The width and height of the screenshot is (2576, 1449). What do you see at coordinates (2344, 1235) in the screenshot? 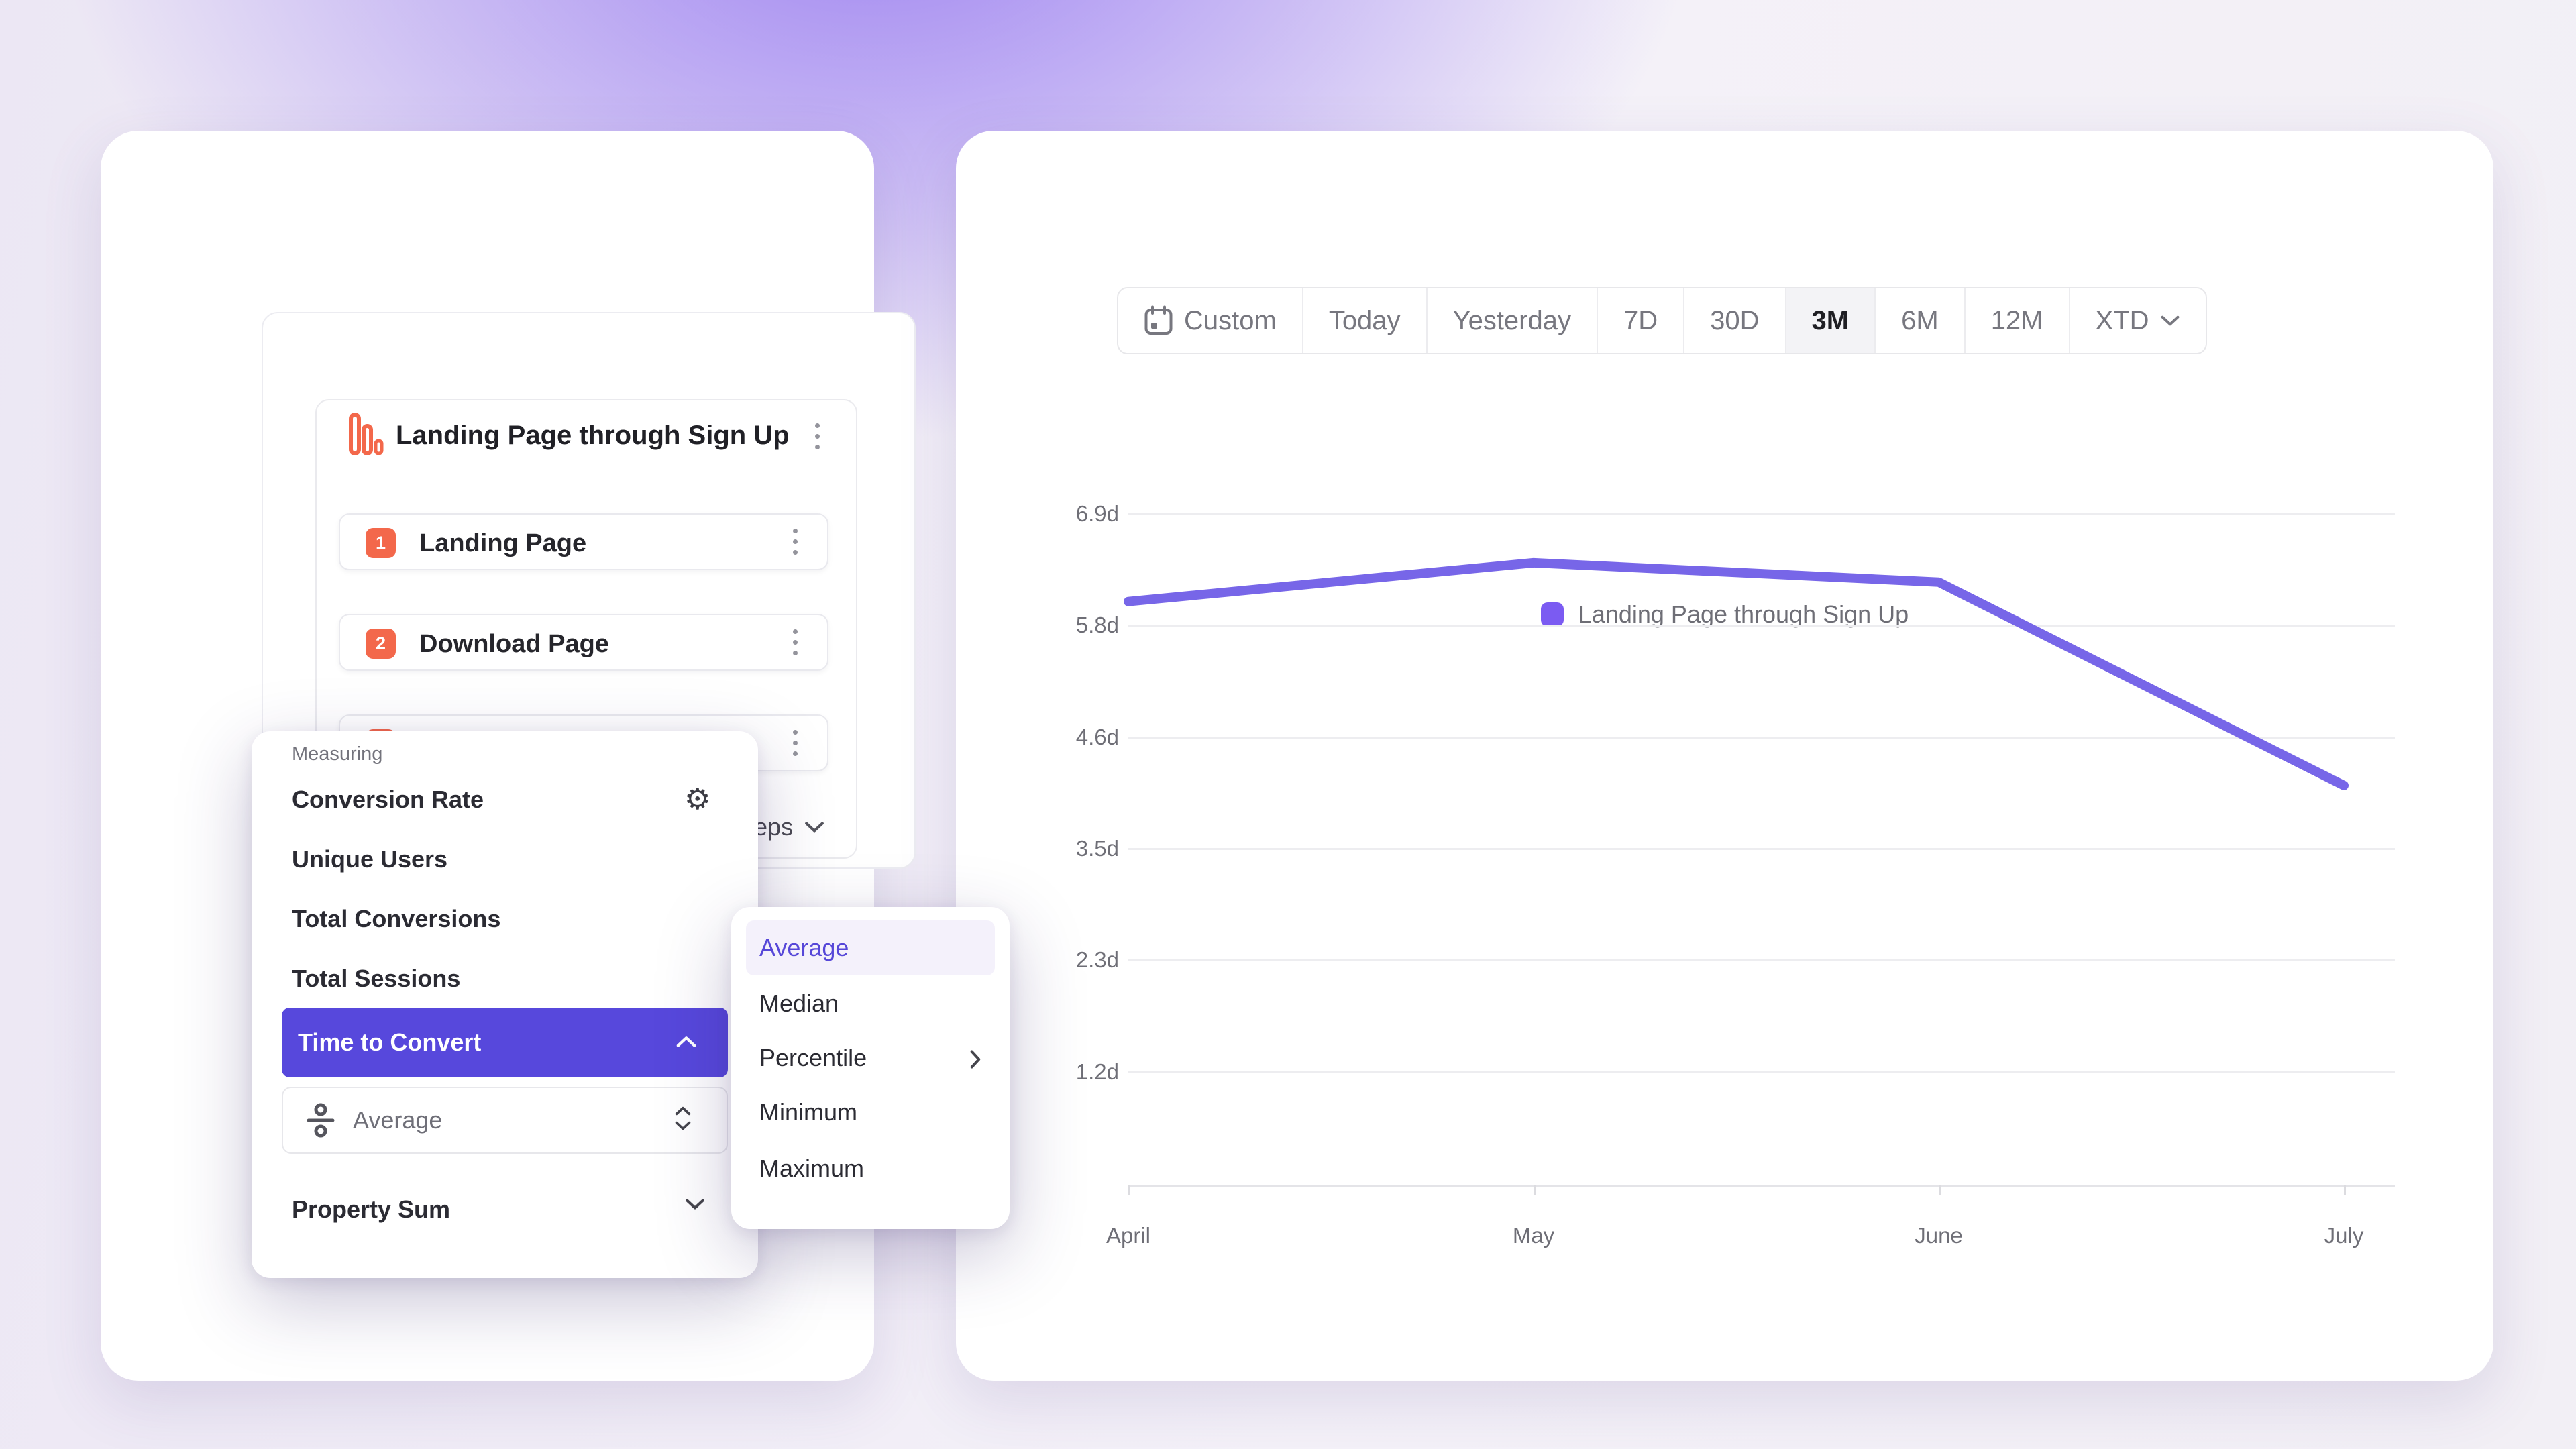
I see `x-axis-tick-label: July` at bounding box center [2344, 1235].